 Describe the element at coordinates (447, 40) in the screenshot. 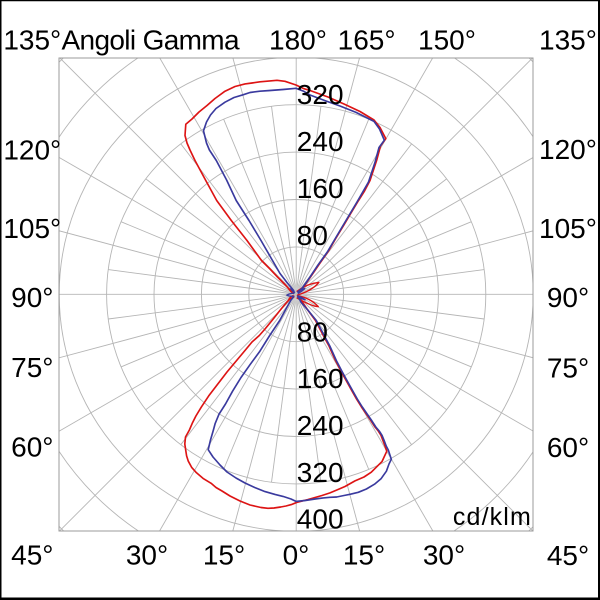

I see `svg-text: 150°` at that location.